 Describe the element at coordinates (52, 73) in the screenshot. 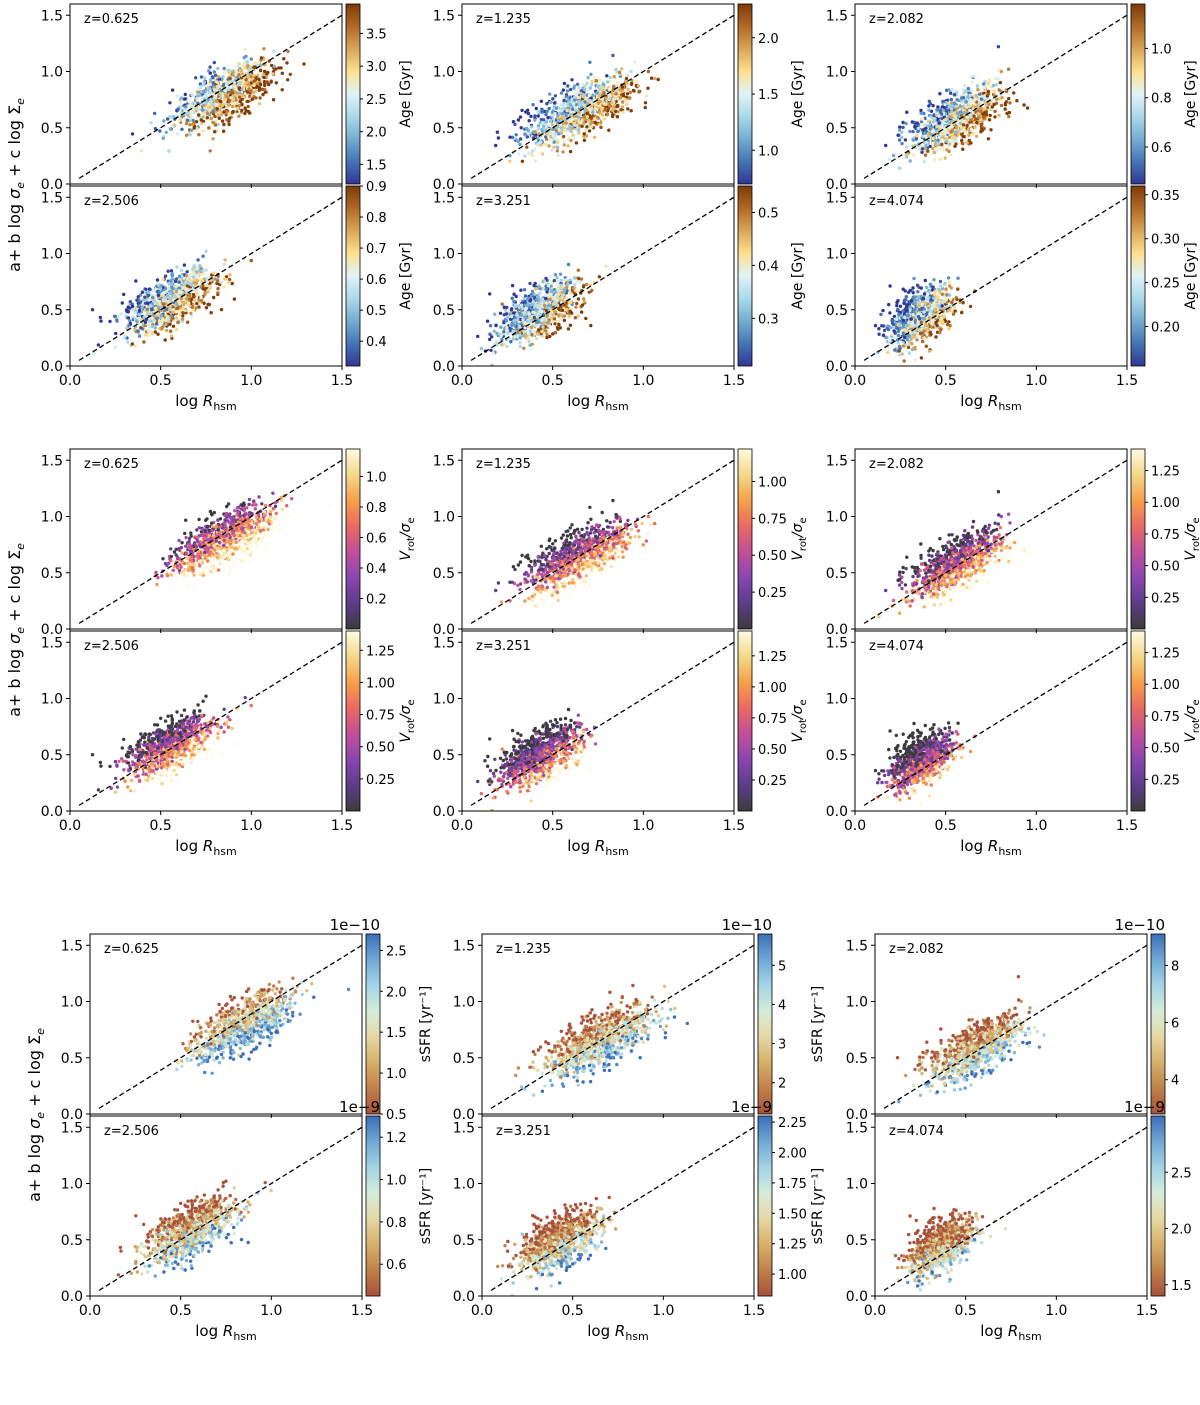

I see `y-tick-label: 1.0` at that location.